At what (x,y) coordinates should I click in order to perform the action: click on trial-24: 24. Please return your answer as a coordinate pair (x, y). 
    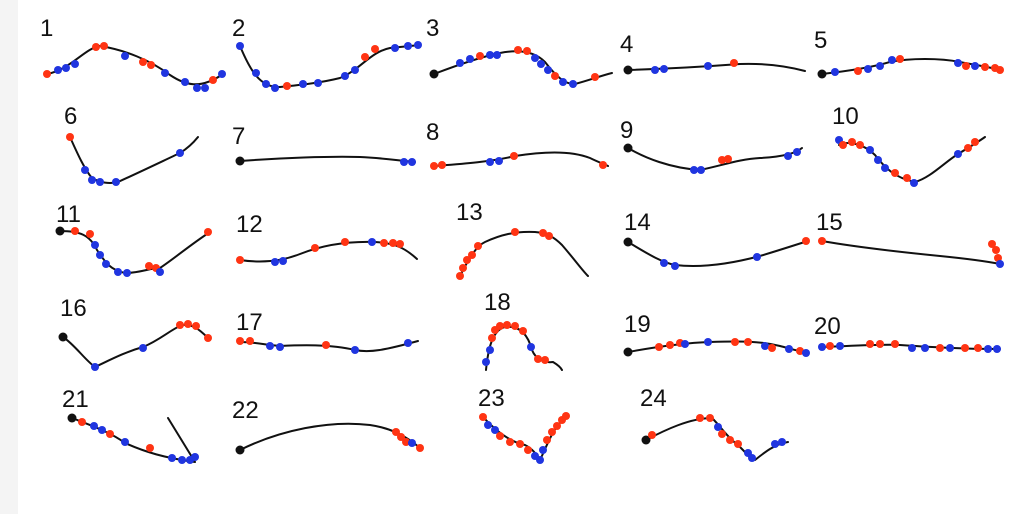
    Looking at the image, I should click on (714, 423).